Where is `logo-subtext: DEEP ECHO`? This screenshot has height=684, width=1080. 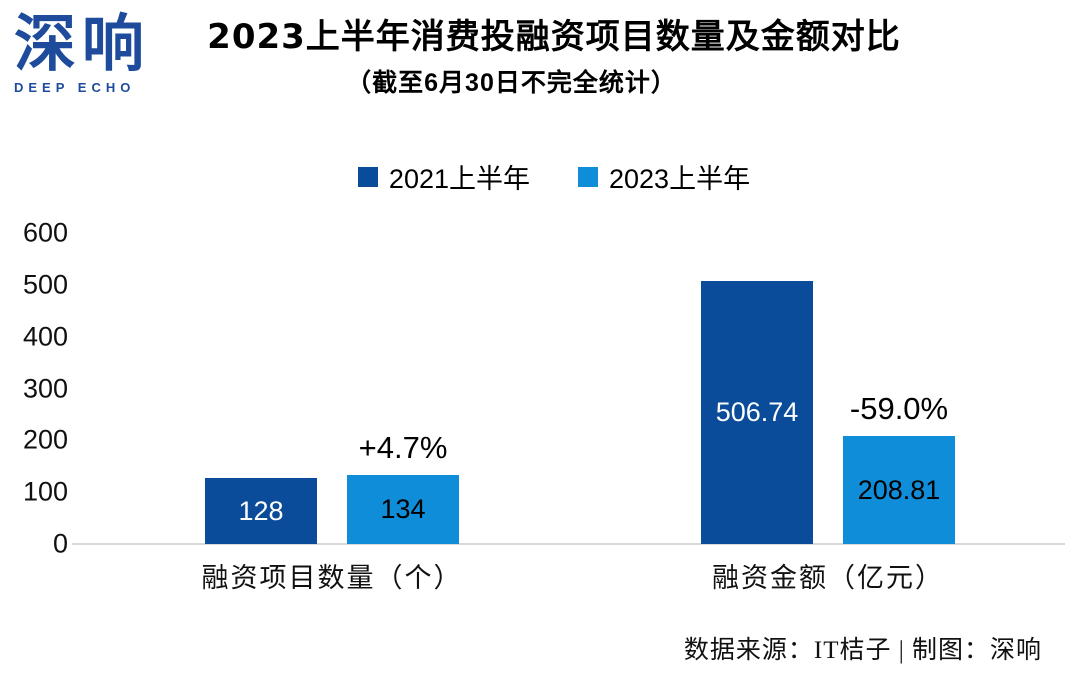
logo-subtext: DEEP ECHO is located at coordinates (75, 87).